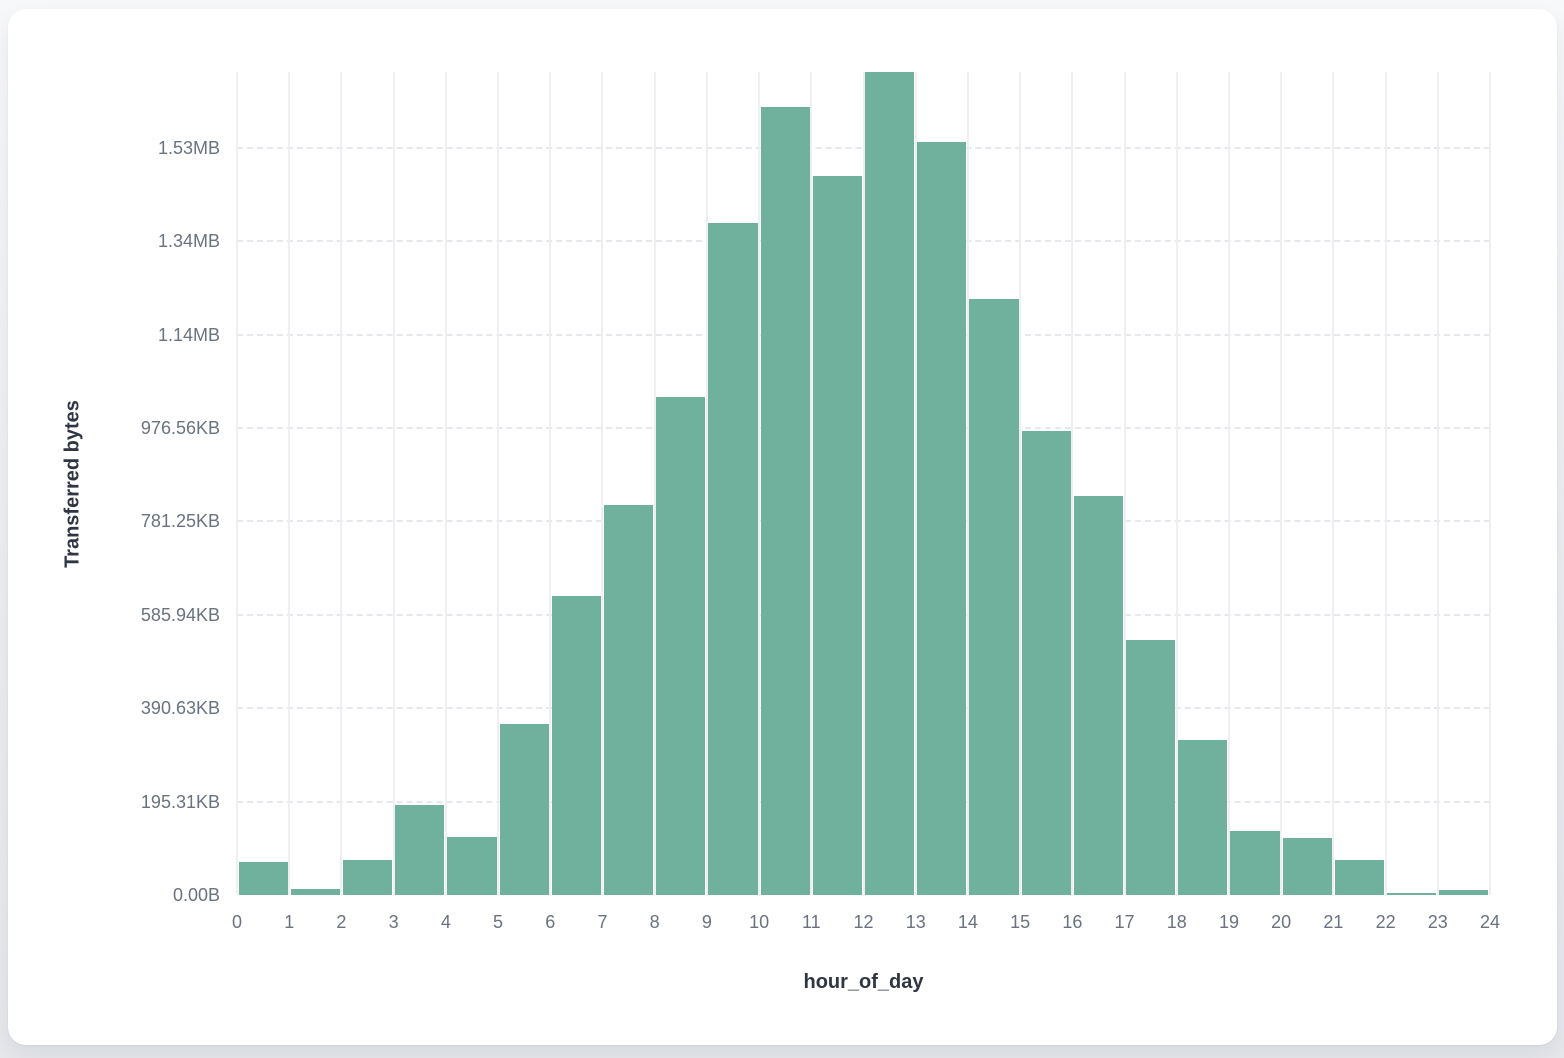 The image size is (1564, 1058). Describe the element at coordinates (188, 334) in the screenshot. I see `y-tick-label: 1.14MB` at that location.